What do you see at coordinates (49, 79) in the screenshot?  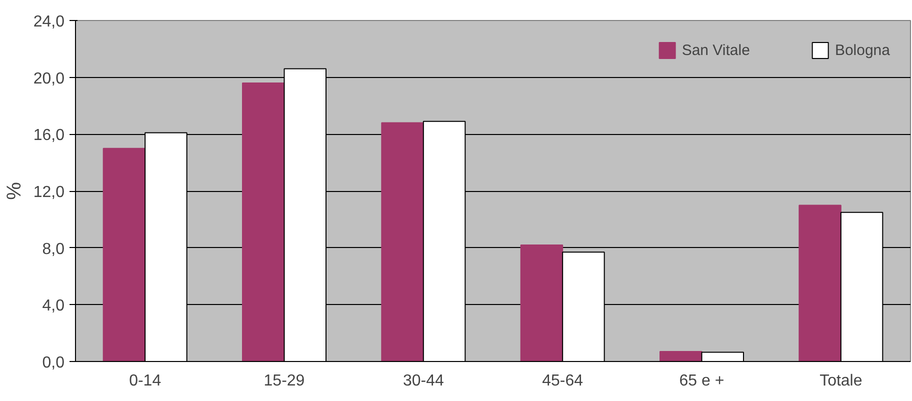 I see `y-tick-label: 20,0` at bounding box center [49, 79].